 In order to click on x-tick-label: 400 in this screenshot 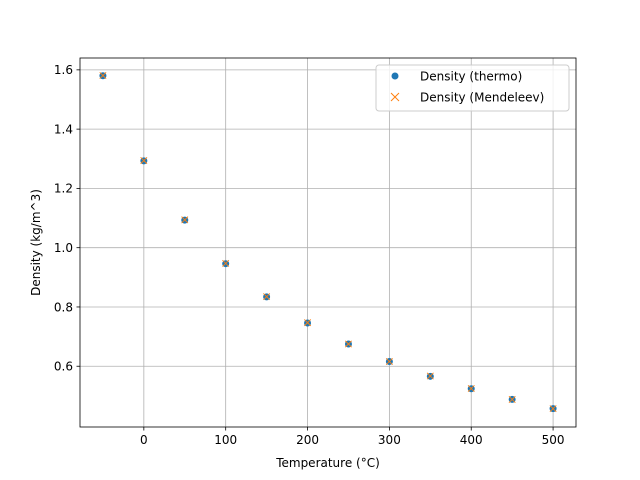, I will do `click(471, 440)`.